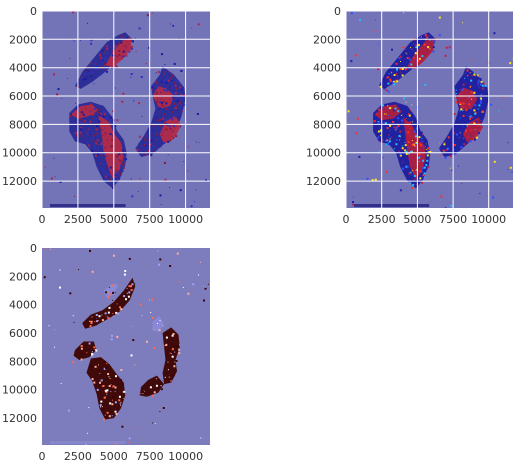  I want to click on slide-edge-artifact, so click(88, 205).